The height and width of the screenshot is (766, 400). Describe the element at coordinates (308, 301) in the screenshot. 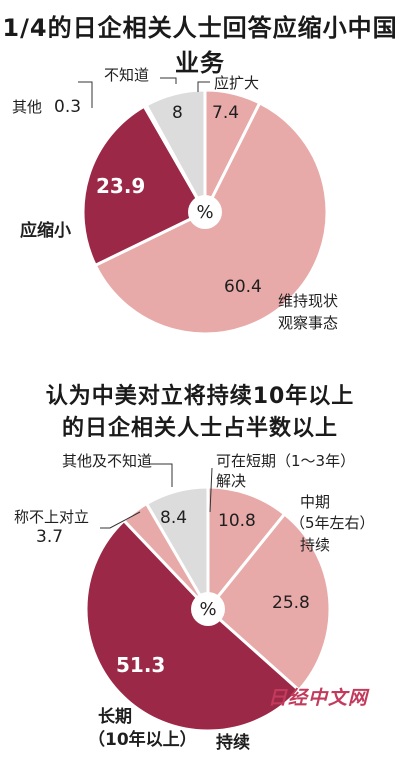

I see `pie1-label-maintain-line1: 维持现状` at that location.